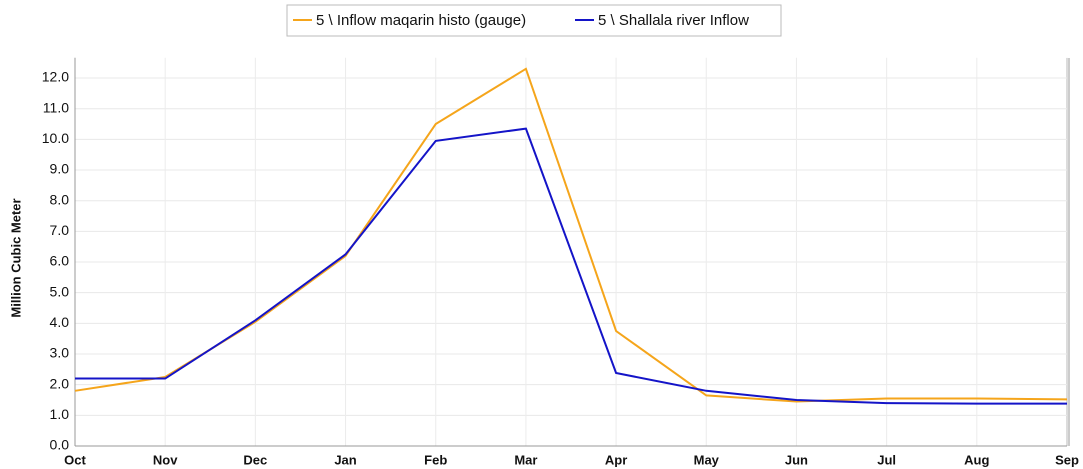 The height and width of the screenshot is (469, 1083). Describe the element at coordinates (60, 353) in the screenshot. I see `y-tick-label: 3.0` at that location.